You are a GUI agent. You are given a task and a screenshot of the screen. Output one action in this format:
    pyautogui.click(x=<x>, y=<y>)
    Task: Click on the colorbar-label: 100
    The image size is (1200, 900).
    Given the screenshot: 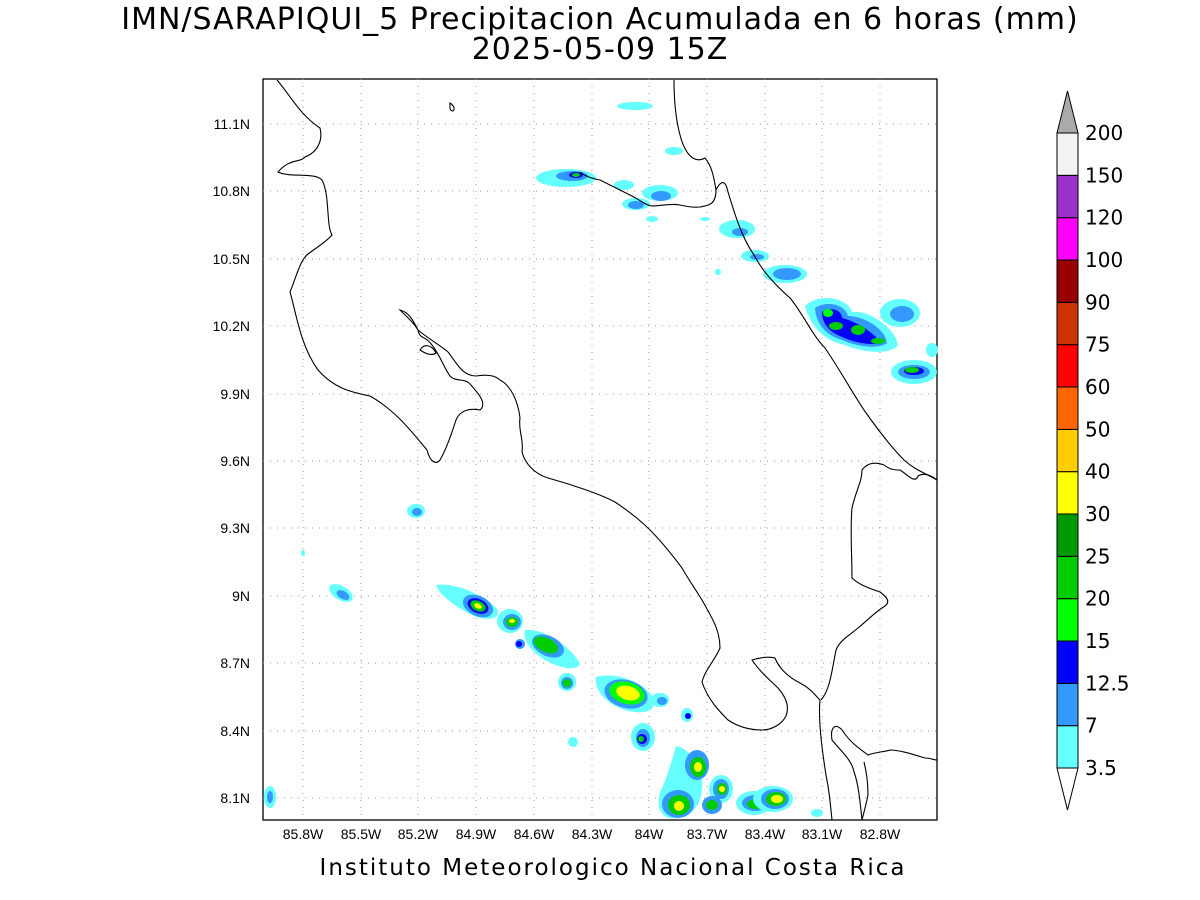 What is the action you would take?
    pyautogui.click(x=1104, y=260)
    